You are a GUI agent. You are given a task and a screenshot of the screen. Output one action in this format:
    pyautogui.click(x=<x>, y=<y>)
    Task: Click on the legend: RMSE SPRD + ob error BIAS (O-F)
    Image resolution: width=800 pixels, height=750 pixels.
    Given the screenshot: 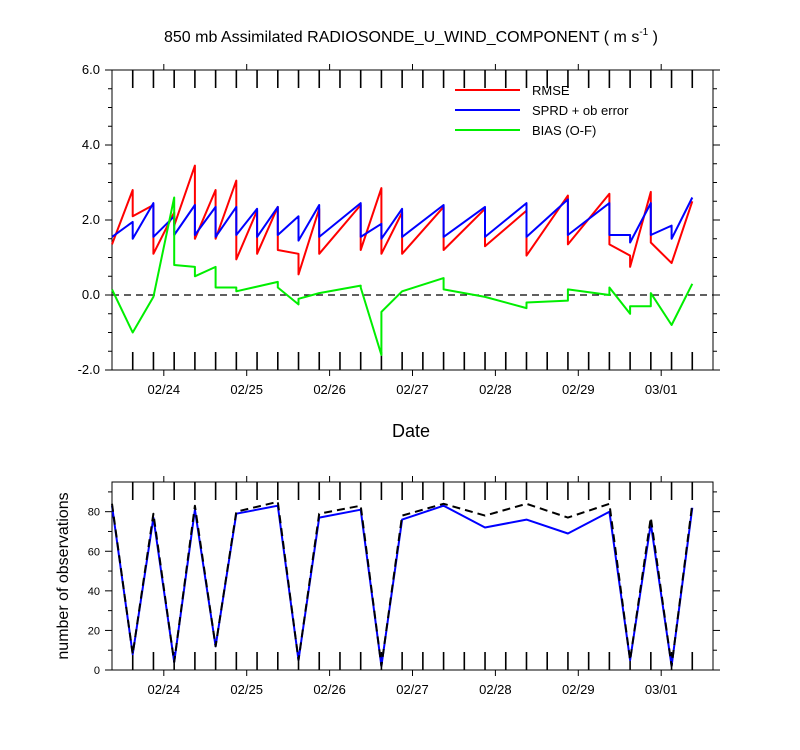 What is the action you would take?
    pyautogui.click(x=542, y=110)
    